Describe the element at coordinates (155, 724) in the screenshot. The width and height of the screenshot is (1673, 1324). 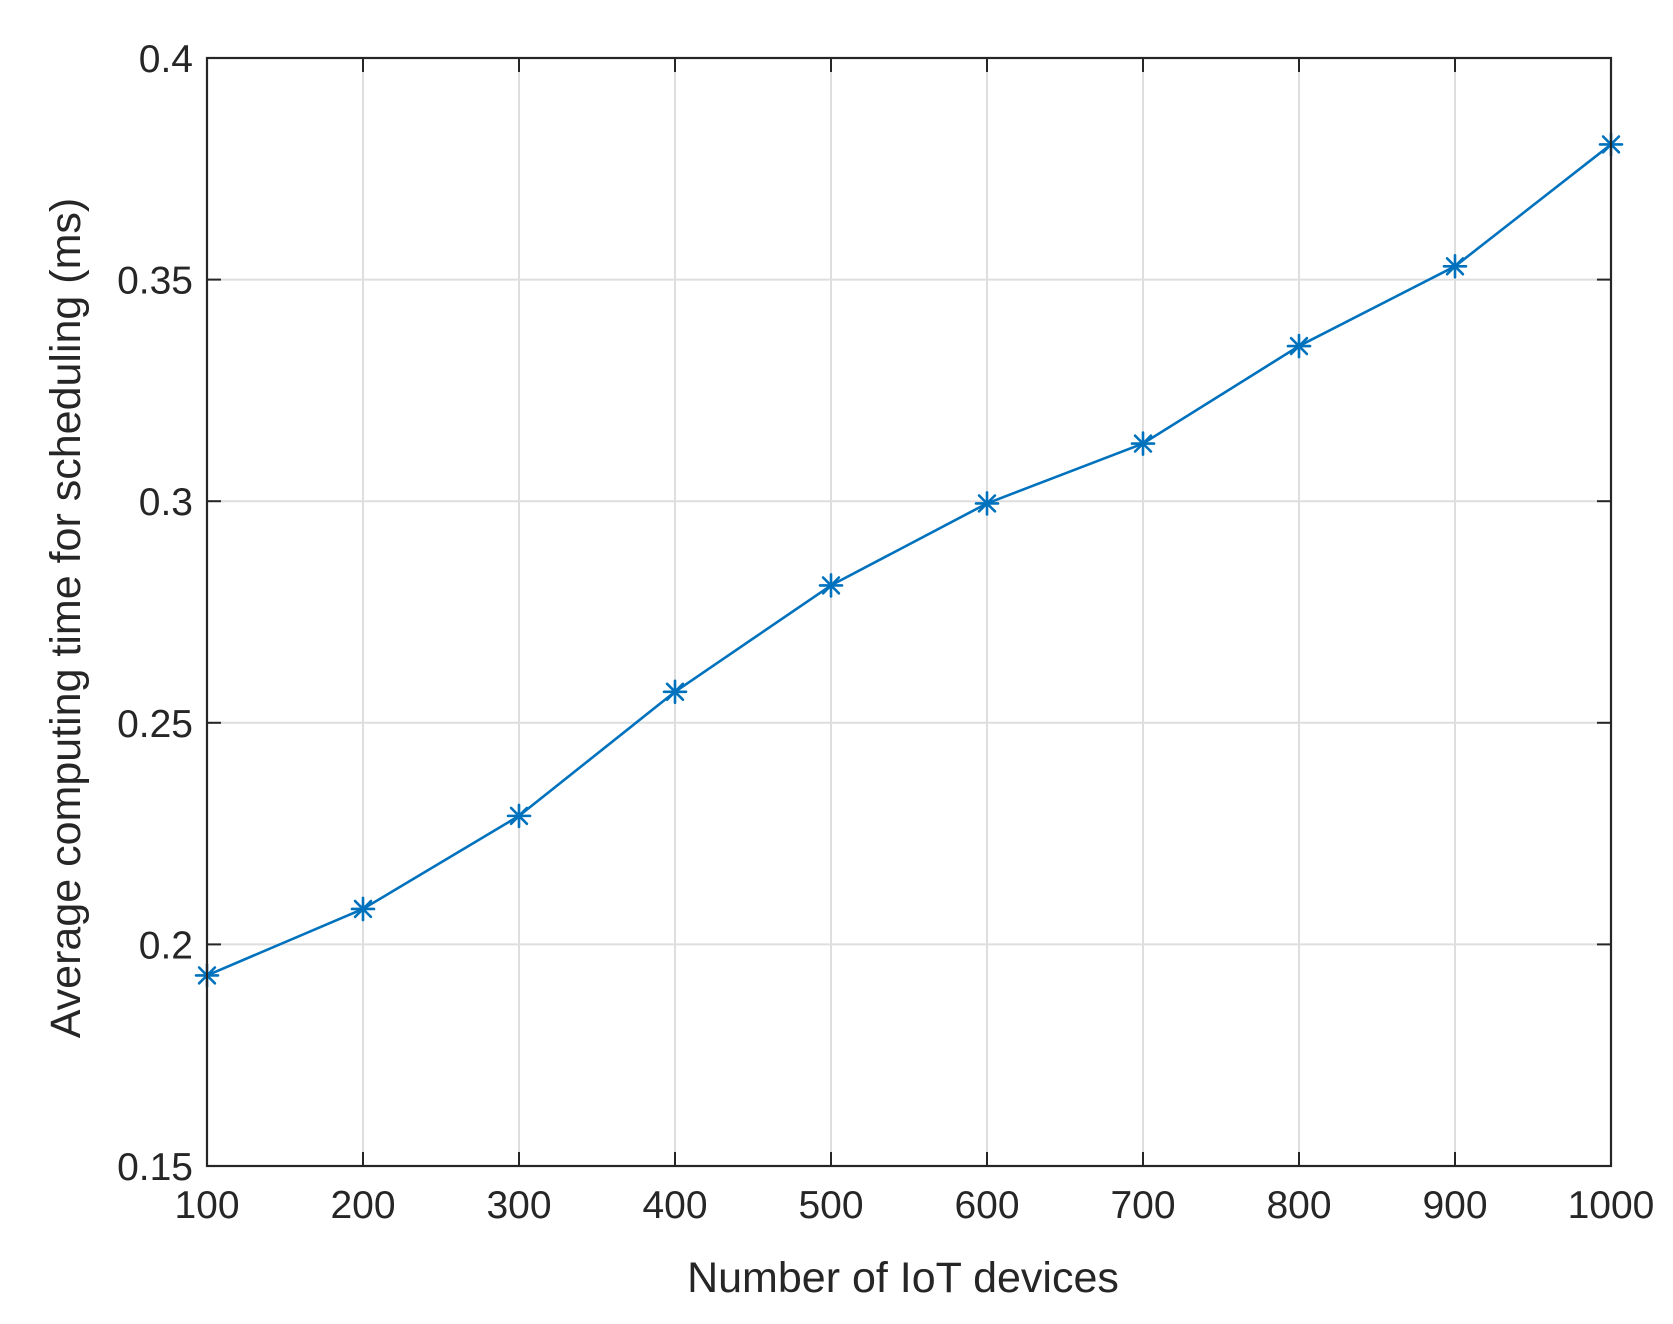
I see `y-tick-label: 0.25` at that location.